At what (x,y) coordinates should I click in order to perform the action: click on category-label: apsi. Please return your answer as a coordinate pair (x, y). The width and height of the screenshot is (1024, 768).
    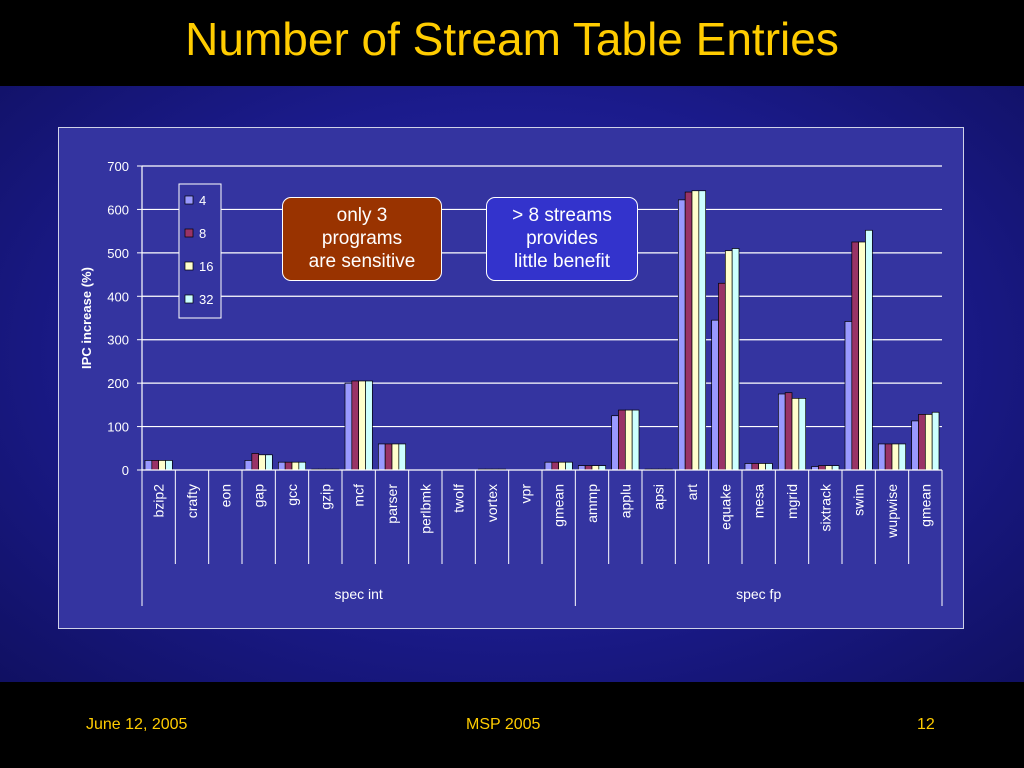
    Looking at the image, I should click on (659, 497).